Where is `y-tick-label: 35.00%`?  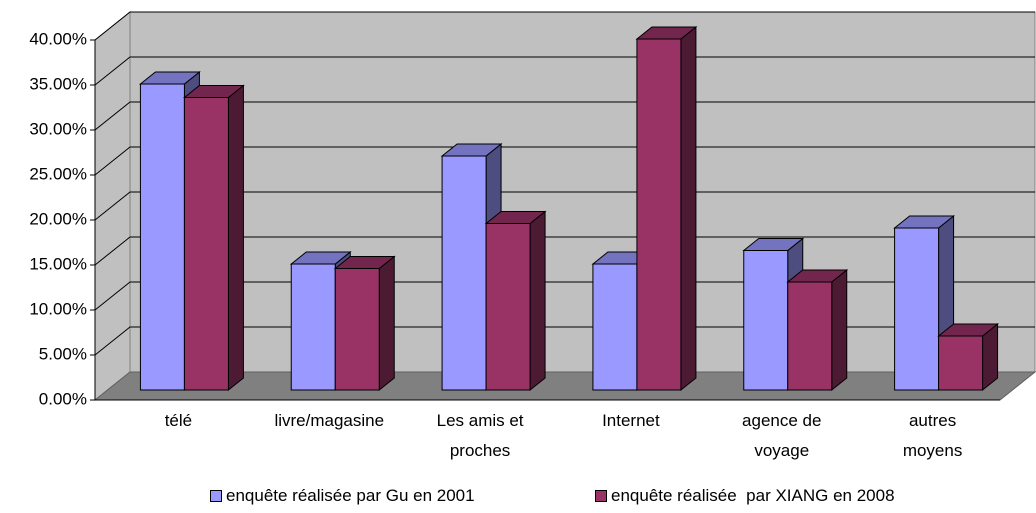 y-tick-label: 35.00% is located at coordinates (58, 83).